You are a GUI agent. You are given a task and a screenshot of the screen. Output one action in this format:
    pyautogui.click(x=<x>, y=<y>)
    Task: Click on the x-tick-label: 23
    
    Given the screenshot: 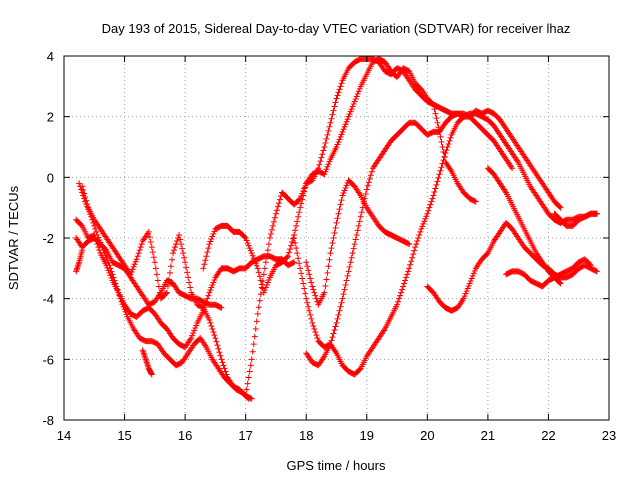 What is the action you would take?
    pyautogui.click(x=609, y=435)
    